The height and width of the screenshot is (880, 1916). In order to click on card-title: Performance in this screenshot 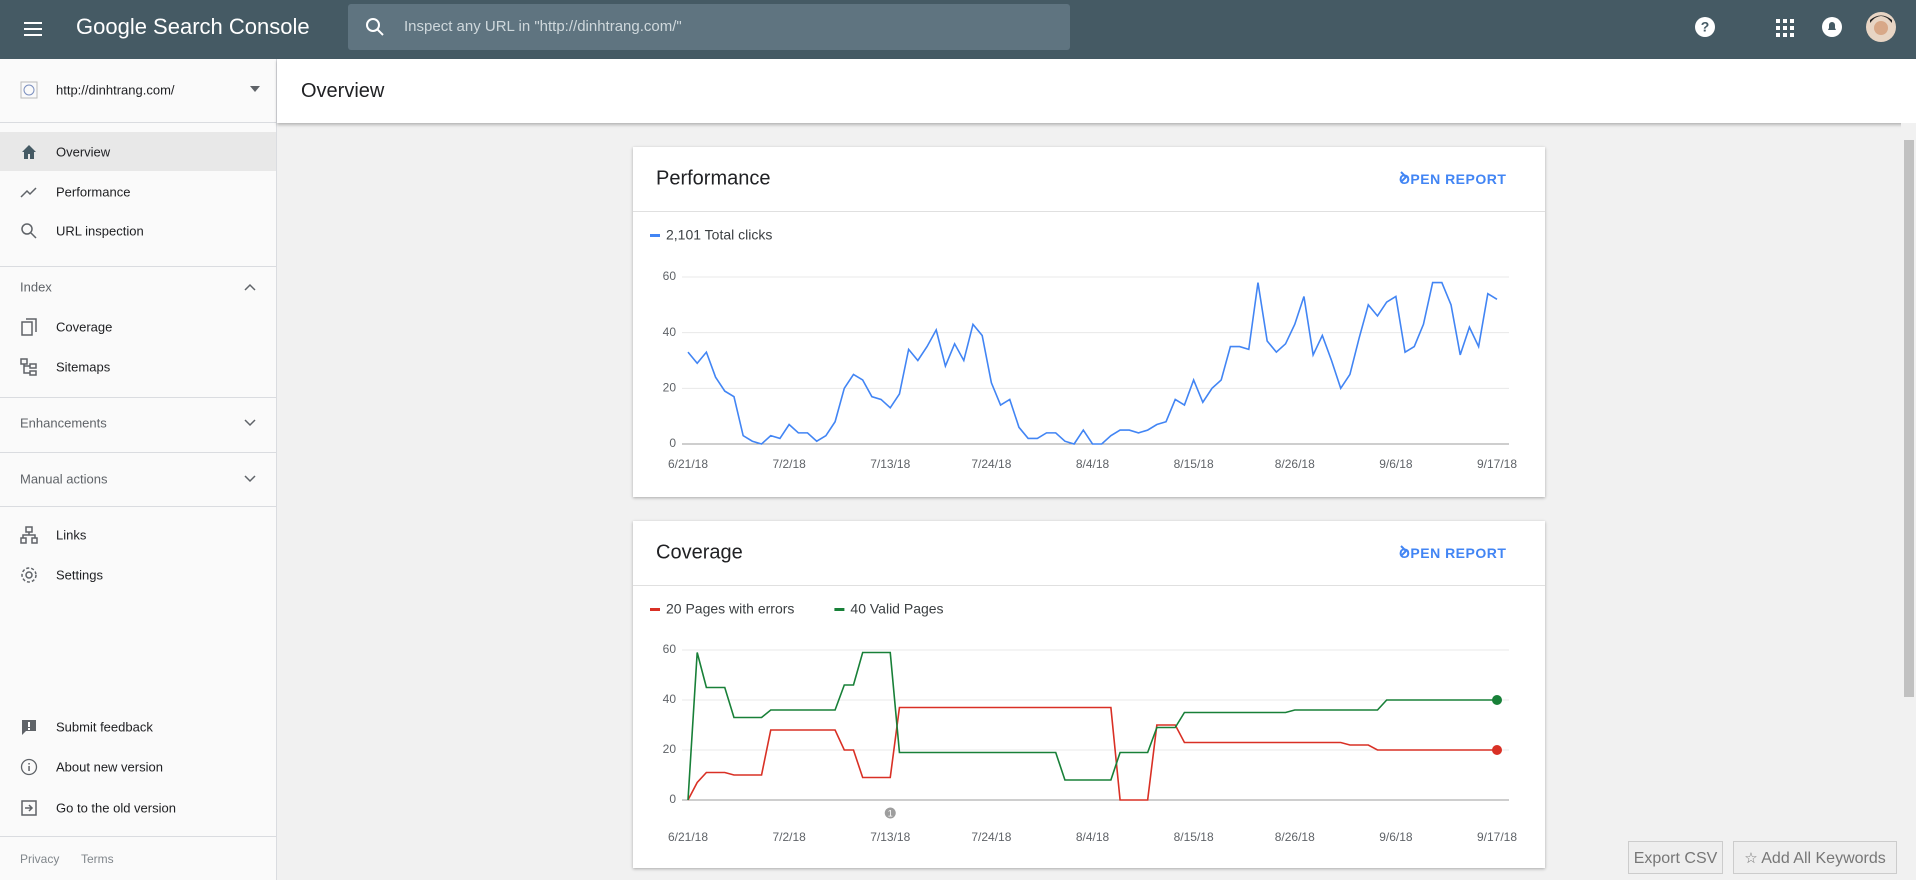, I will do `click(713, 179)`.